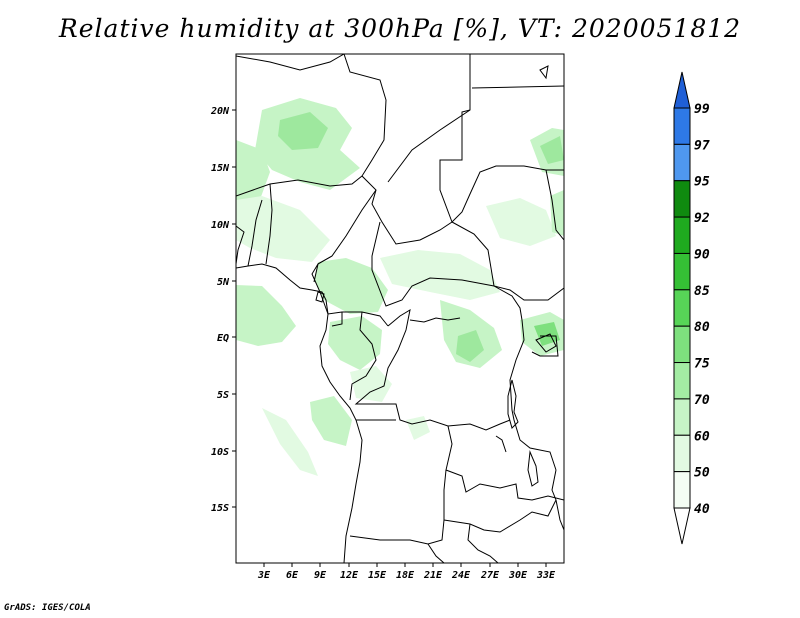 Image resolution: width=800 pixels, height=618 pixels. What do you see at coordinates (223, 282) in the screenshot?
I see `lat-label: 5N` at bounding box center [223, 282].